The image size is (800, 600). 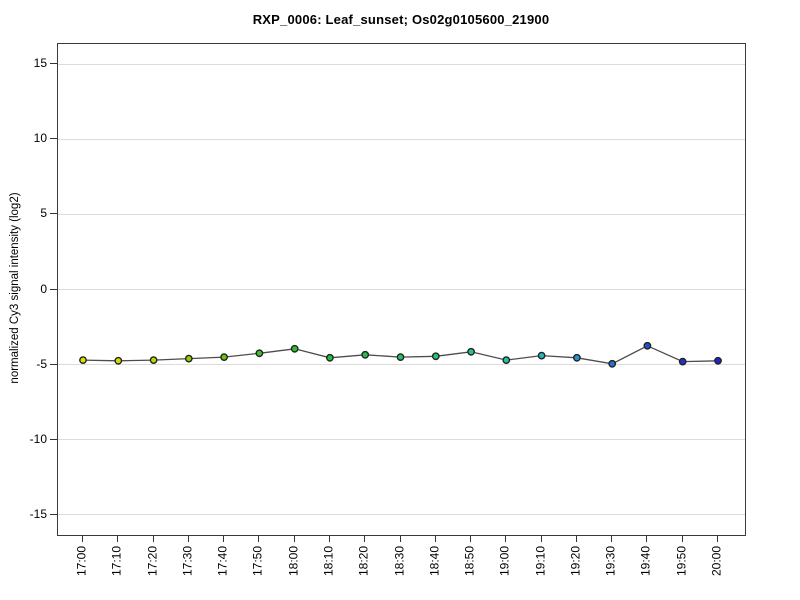 I want to click on x-axis-tick-label: 18:50, so click(x=469, y=561).